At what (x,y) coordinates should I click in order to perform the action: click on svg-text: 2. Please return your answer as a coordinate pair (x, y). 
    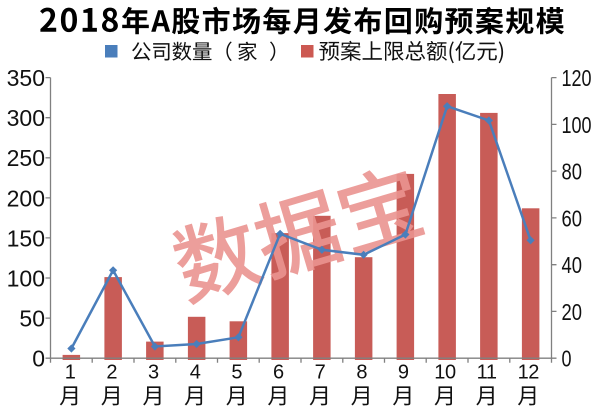
    Looking at the image, I should click on (111, 373).